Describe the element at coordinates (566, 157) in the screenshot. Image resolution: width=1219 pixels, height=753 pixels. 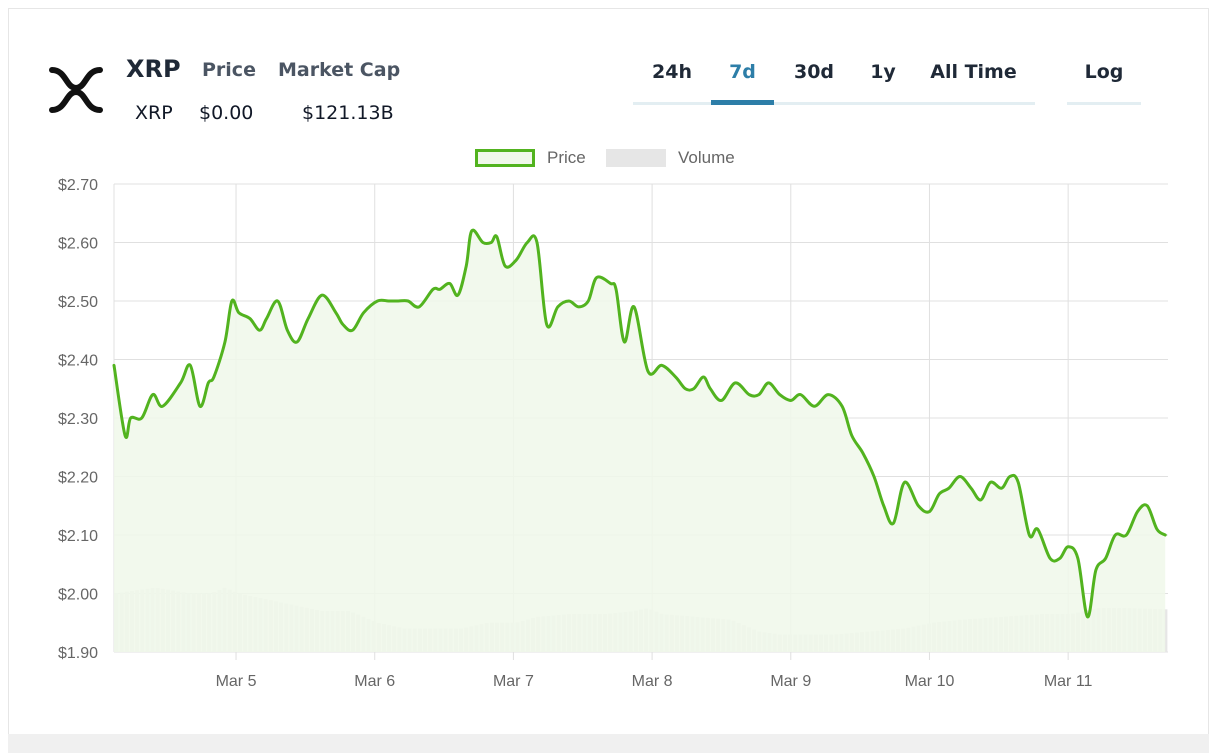
I see `legend-price-label: Price` at that location.